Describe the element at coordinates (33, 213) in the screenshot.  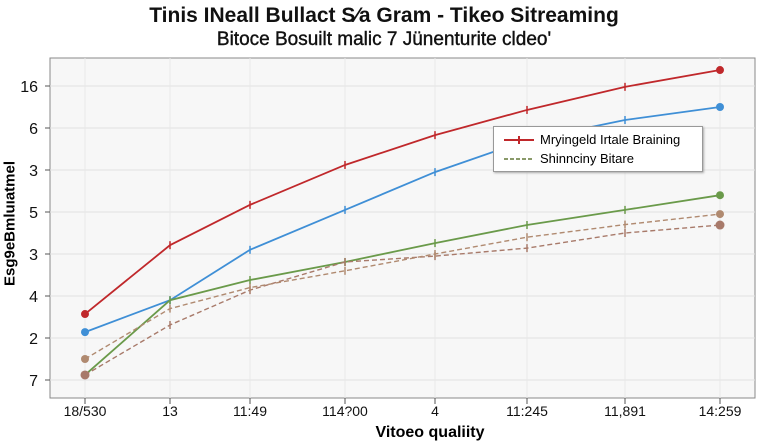
I see `y-tick-label: 5` at that location.